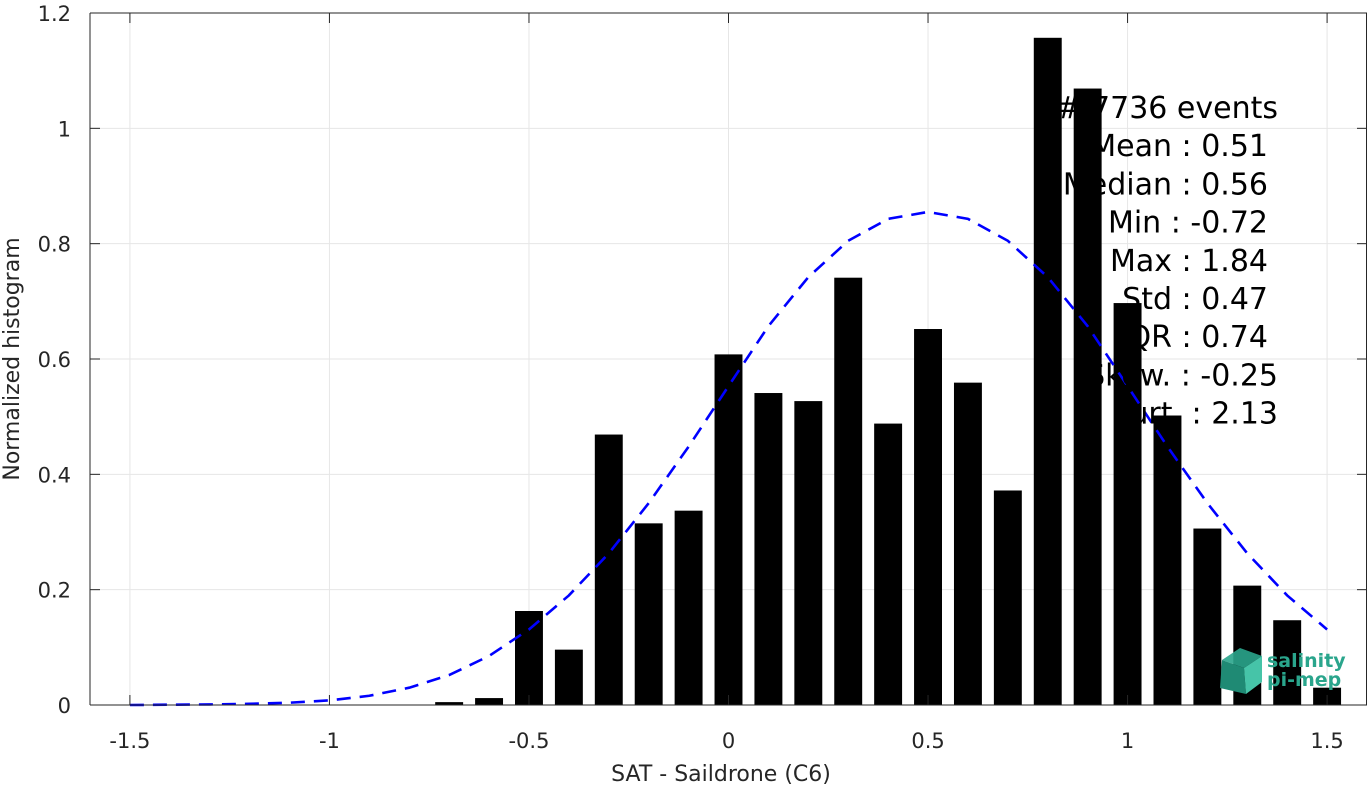 The image size is (1367, 785). Describe the element at coordinates (1182, 375) in the screenshot. I see `stats-line: Skew. : -0.25` at that location.